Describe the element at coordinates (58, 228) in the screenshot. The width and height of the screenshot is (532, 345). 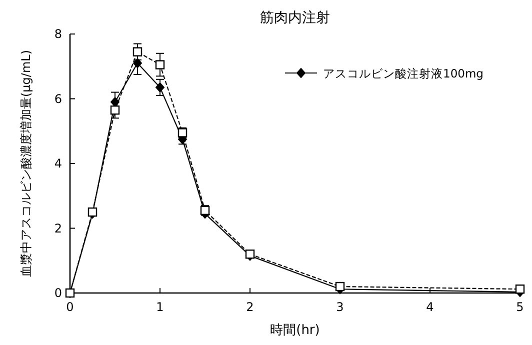
I see `y-tick-label: 2` at that location.